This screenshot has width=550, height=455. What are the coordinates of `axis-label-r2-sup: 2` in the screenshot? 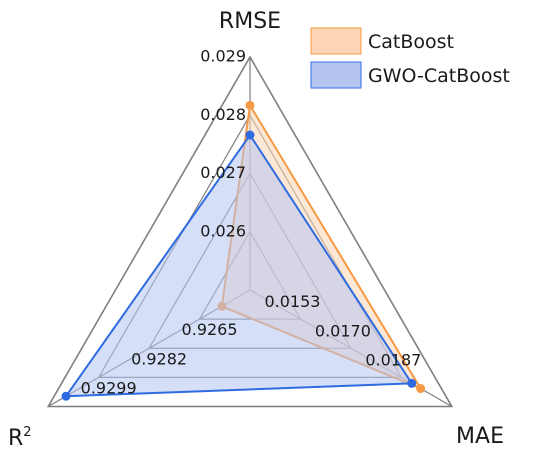 It's located at (27, 432).